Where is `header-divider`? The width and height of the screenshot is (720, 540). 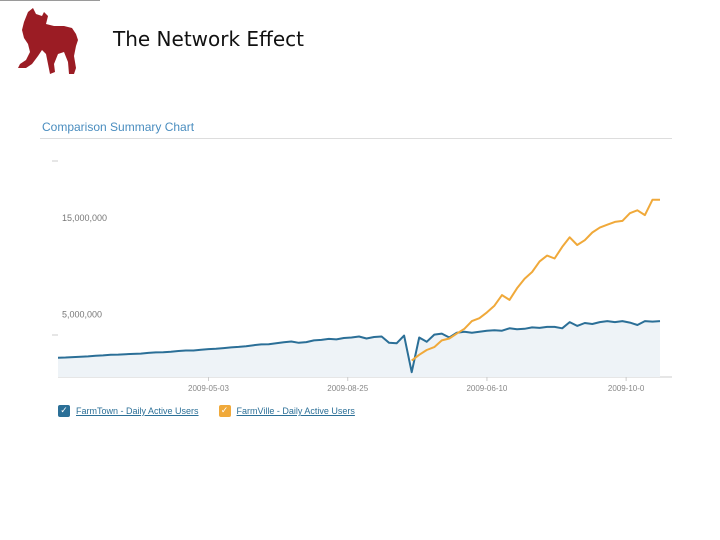 header-divider is located at coordinates (356, 138).